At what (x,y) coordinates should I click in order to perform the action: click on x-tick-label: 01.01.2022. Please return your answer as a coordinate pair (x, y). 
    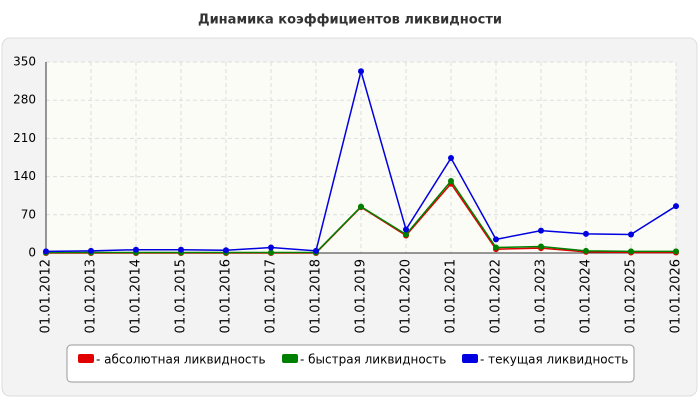
    Looking at the image, I should click on (496, 296).